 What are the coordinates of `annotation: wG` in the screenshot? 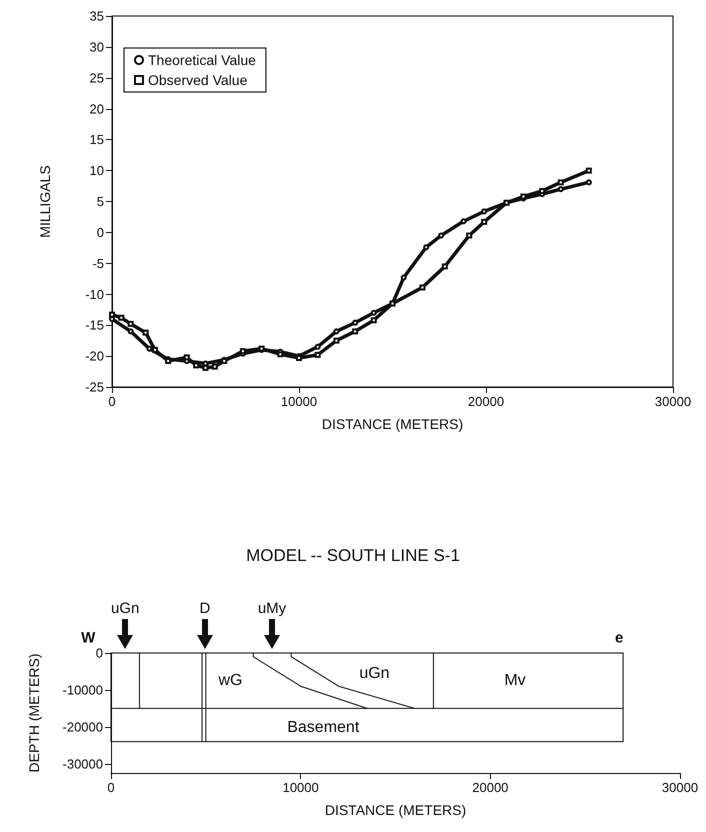 It's located at (229, 681).